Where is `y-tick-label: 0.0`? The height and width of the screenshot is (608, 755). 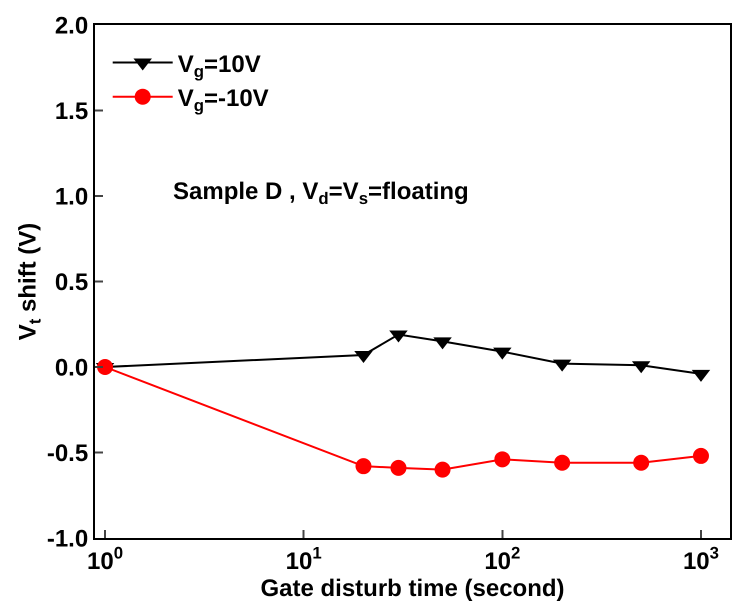
y-tick-label: 0.0 is located at coordinates (71, 368).